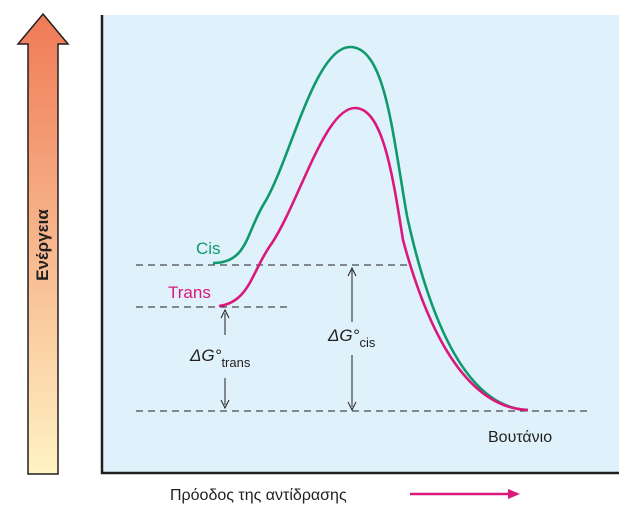  What do you see at coordinates (208, 248) in the screenshot?
I see `cis-label: Cis` at bounding box center [208, 248].